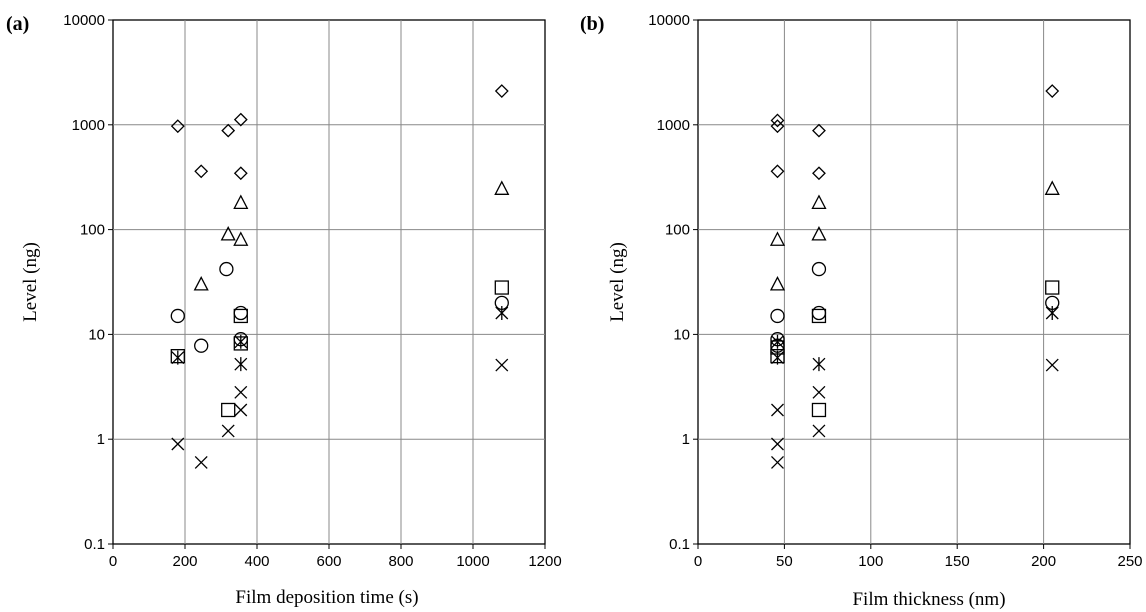 This screenshot has width=1146, height=612. I want to click on panel-b-x-tick-label: 150, so click(957, 561).